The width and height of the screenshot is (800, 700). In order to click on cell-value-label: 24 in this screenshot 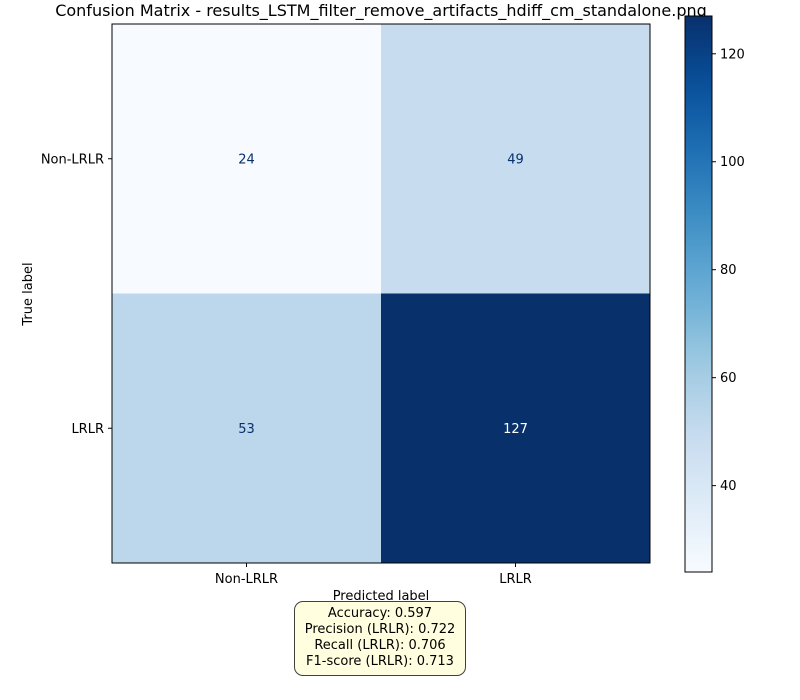, I will do `click(246, 159)`.